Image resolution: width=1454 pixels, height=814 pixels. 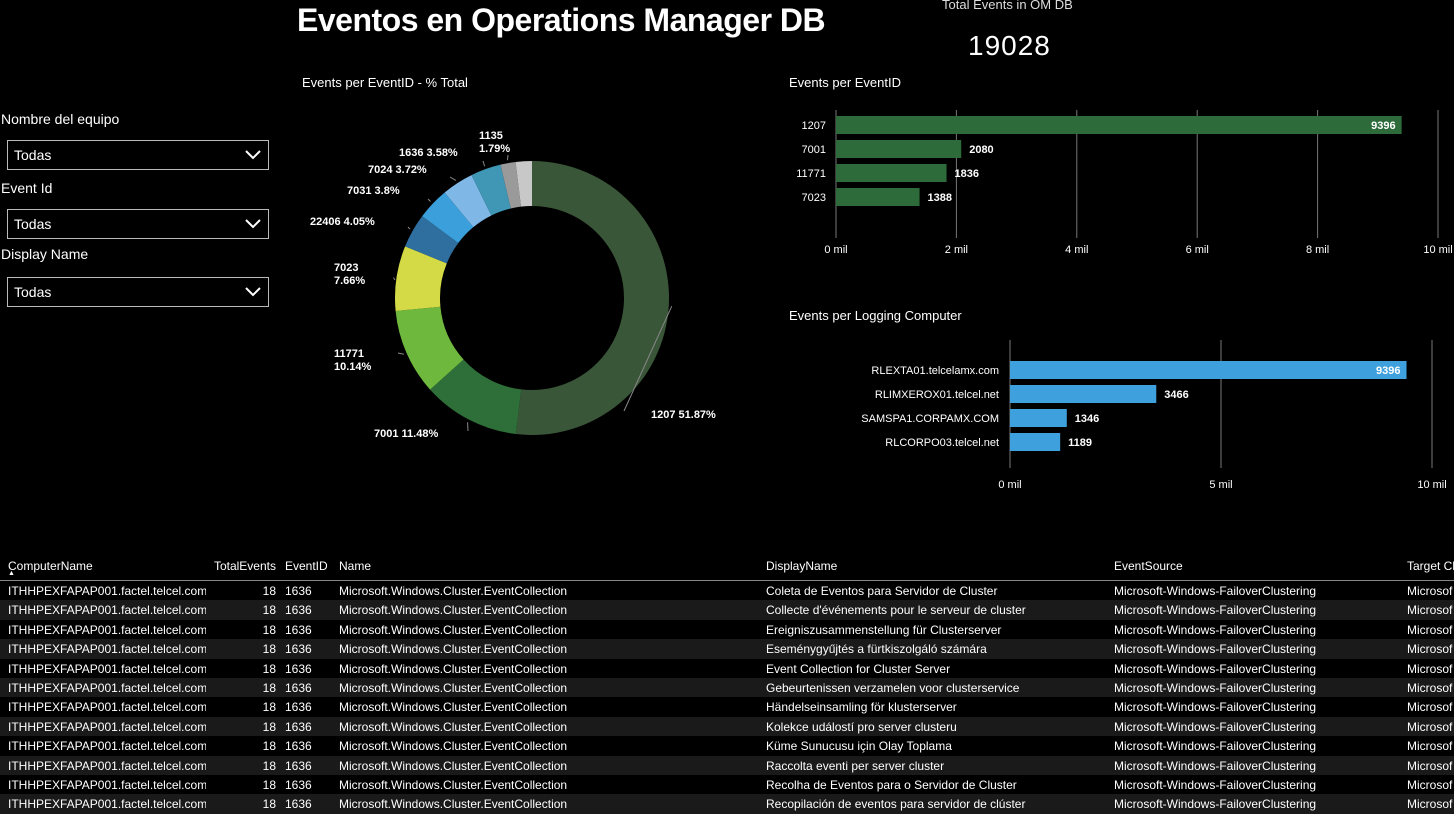 What do you see at coordinates (1007, 6) in the screenshot?
I see `kpi-label: Total Events in OM DB` at bounding box center [1007, 6].